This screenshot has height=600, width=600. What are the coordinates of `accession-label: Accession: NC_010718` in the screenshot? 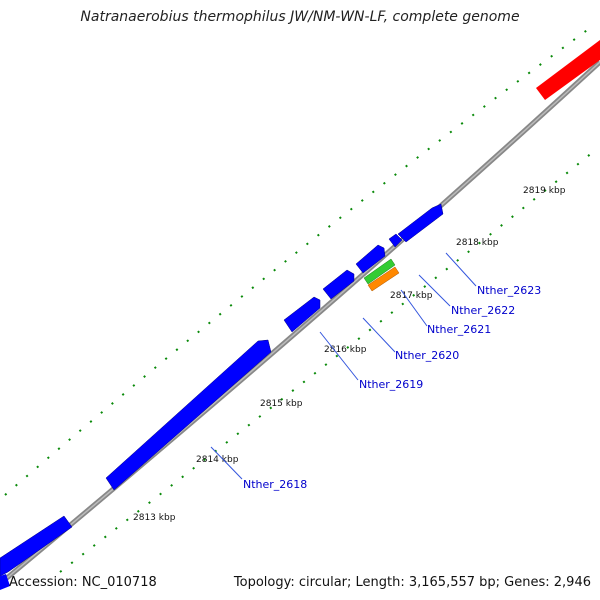 It's located at (83, 582).